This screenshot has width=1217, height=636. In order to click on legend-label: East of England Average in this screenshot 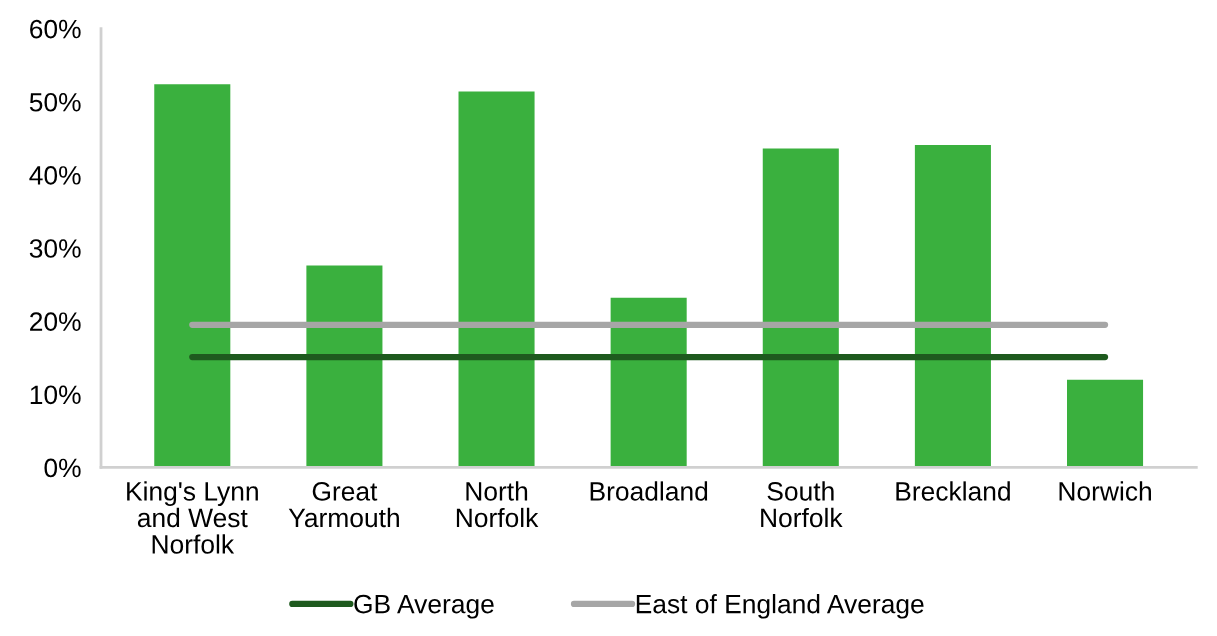, I will do `click(780, 606)`.